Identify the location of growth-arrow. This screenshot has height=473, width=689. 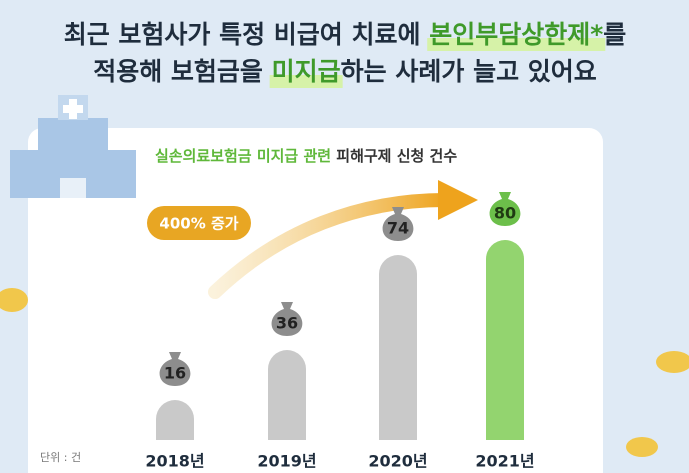
(330, 246).